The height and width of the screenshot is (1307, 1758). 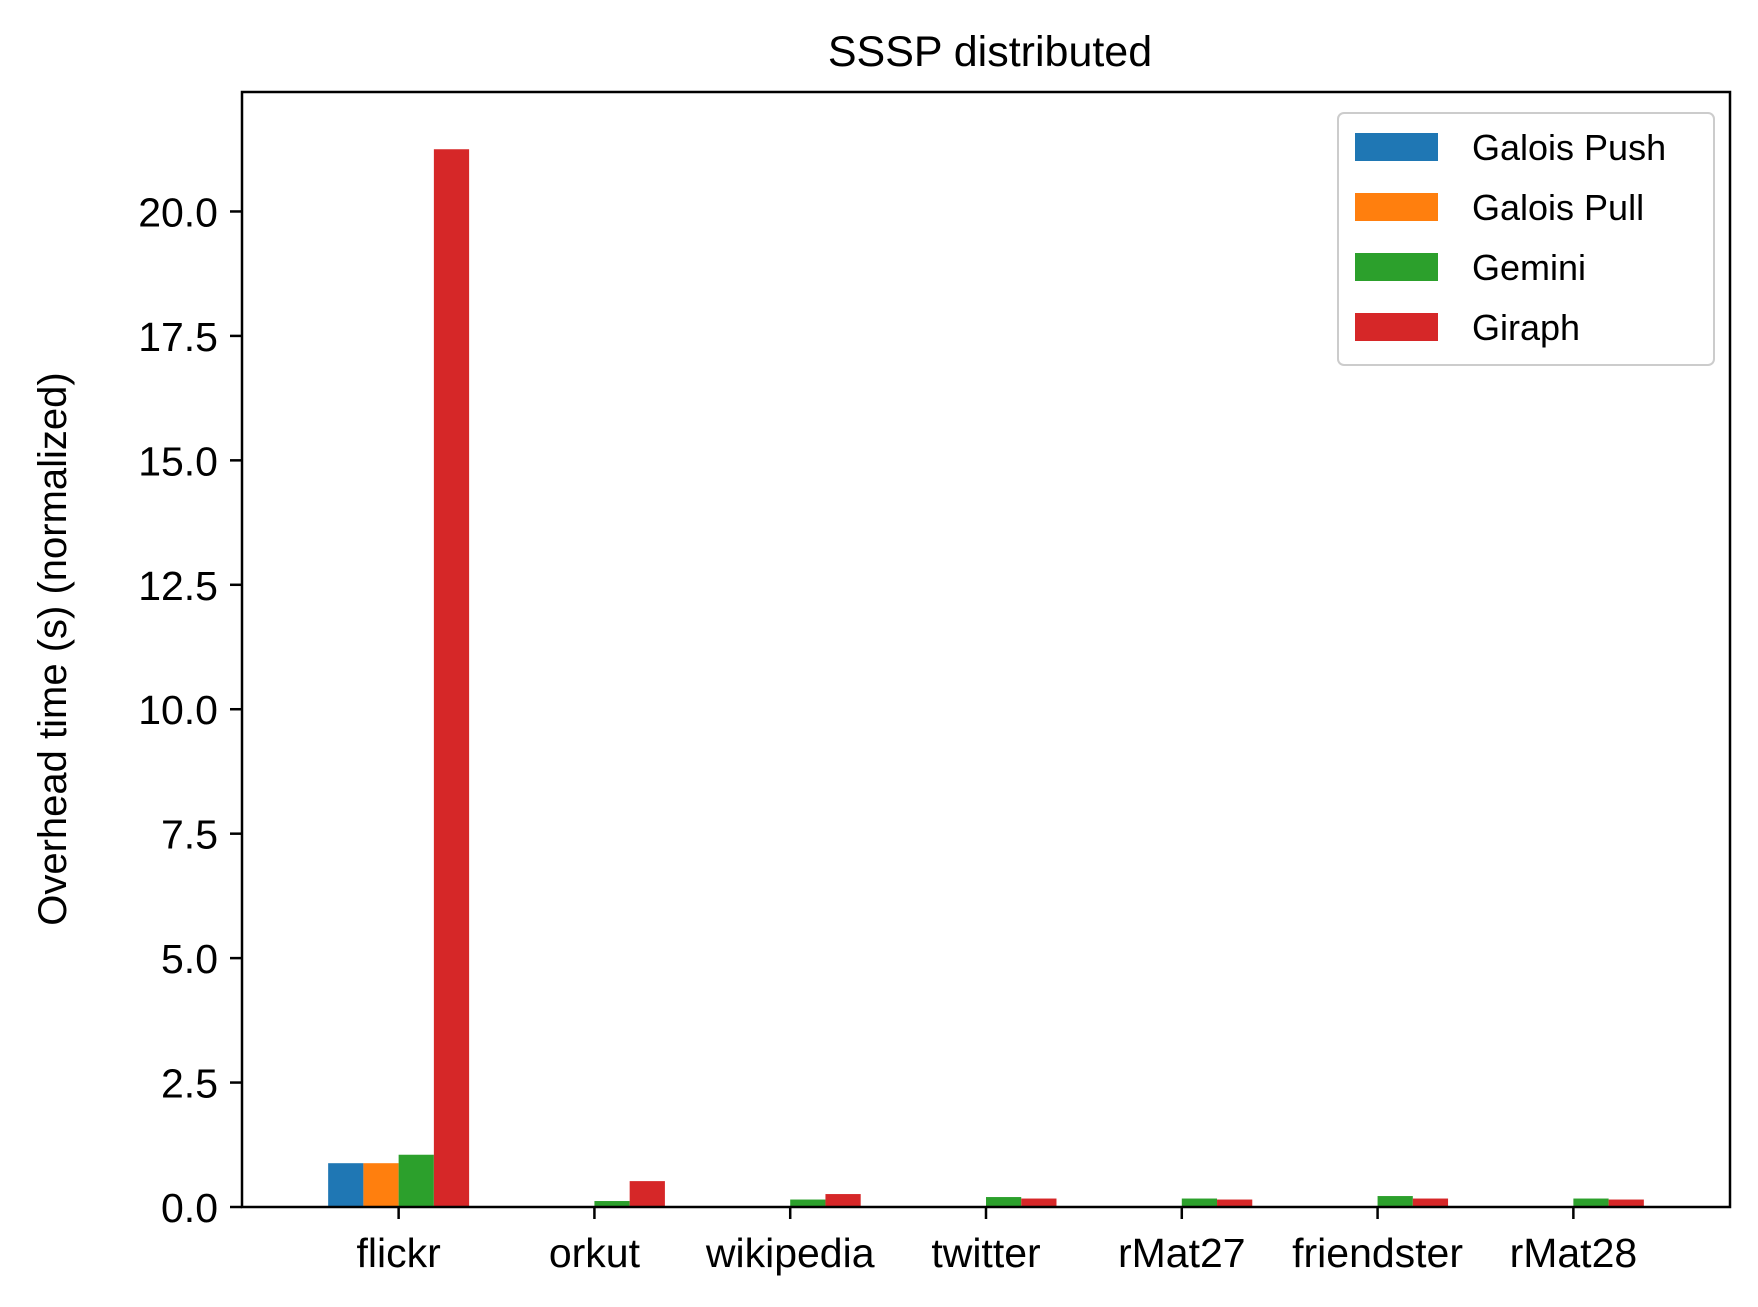 What do you see at coordinates (1558, 207) in the screenshot?
I see `legend-label: Galois Pull` at bounding box center [1558, 207].